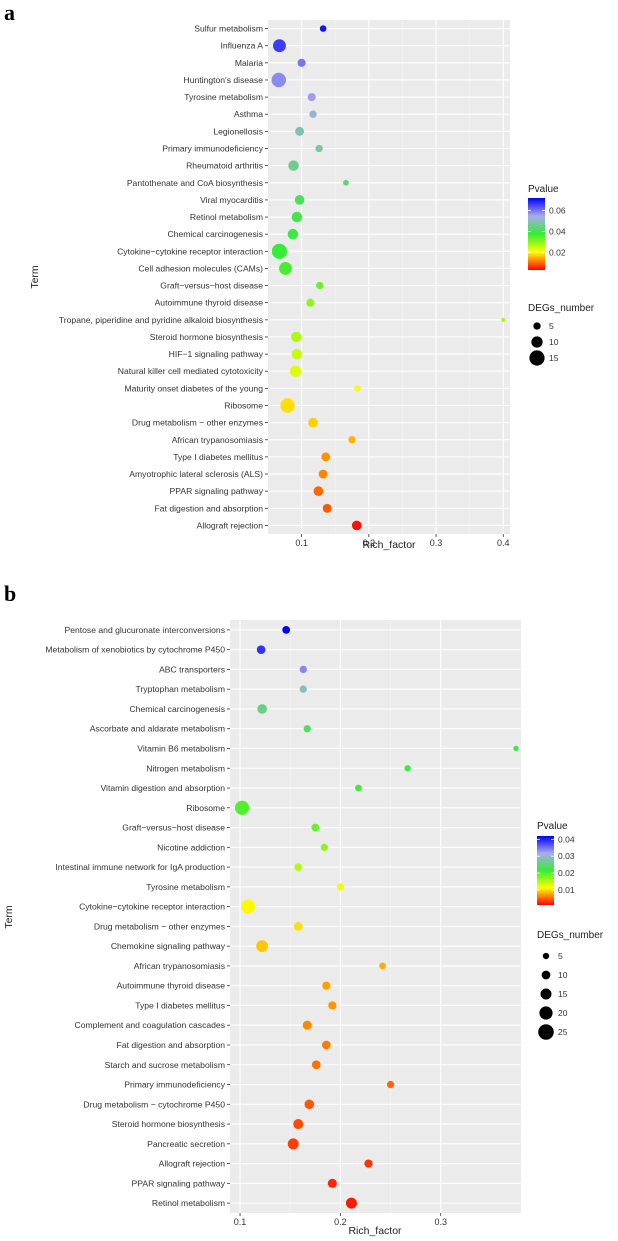 The height and width of the screenshot is (1241, 618). I want to click on x-axis-title: Rich_factor, so click(389, 545).